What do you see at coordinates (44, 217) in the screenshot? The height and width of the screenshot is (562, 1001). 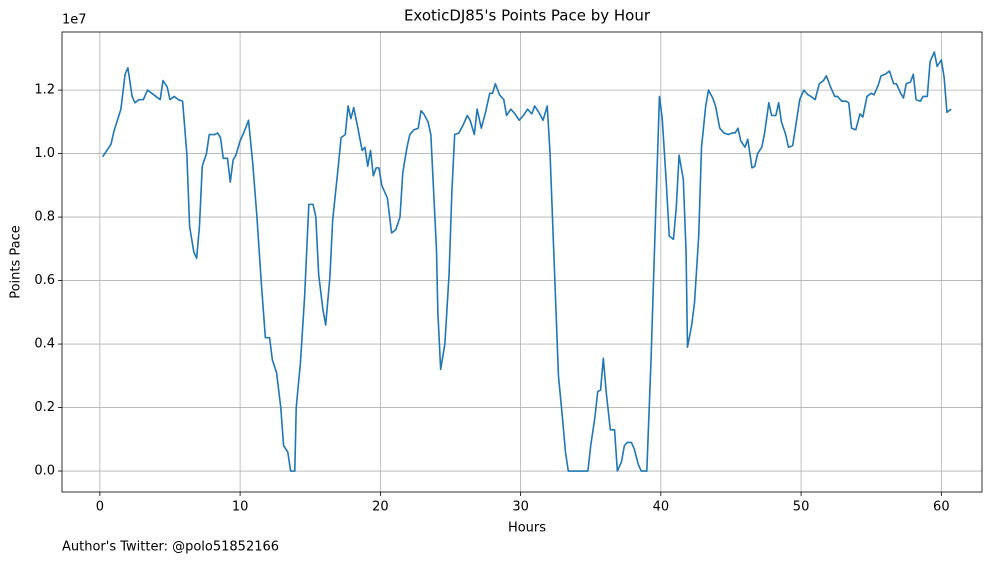 I see `y-tick-label: 0.8` at bounding box center [44, 217].